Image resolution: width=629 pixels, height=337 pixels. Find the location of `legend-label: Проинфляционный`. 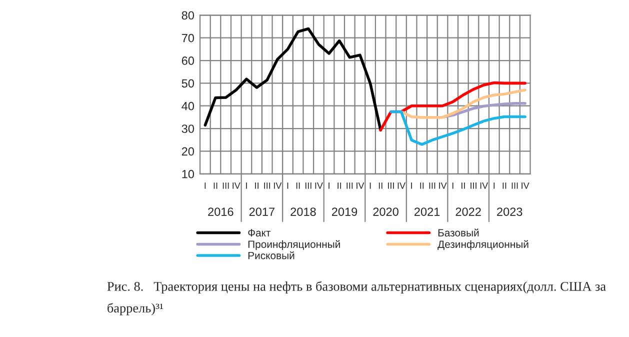

legend-label: Проинфляционный is located at coordinates (294, 245).